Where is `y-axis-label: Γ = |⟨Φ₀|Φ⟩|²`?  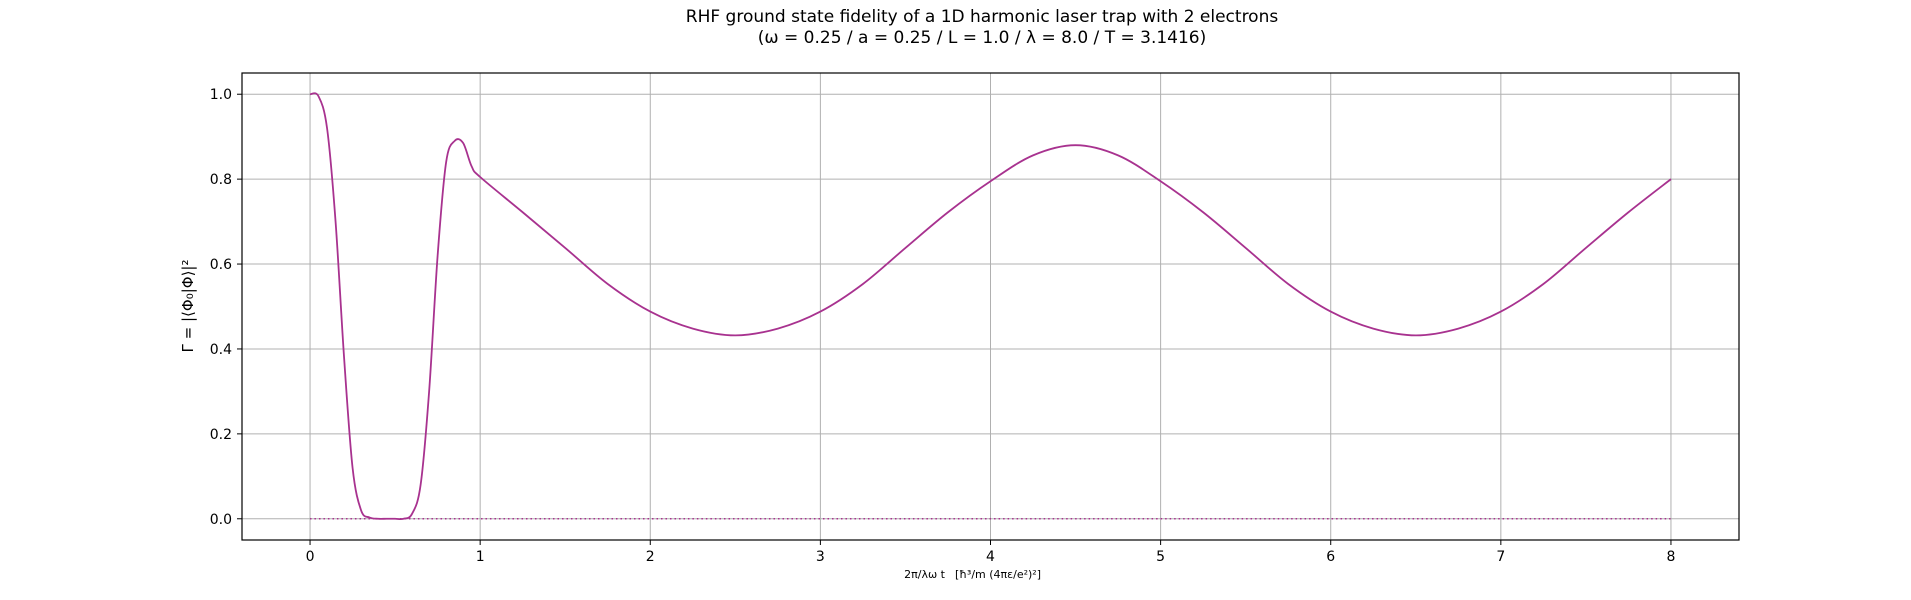 y-axis-label: Γ = |⟨Φ₀|Φ⟩|² is located at coordinates (188, 306).